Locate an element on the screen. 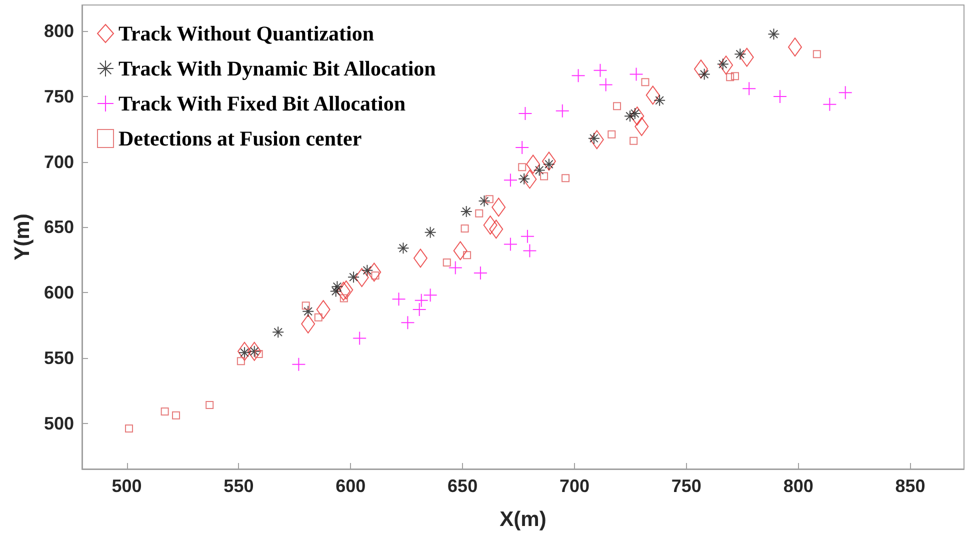  x-tick-label: 800 is located at coordinates (798, 486).